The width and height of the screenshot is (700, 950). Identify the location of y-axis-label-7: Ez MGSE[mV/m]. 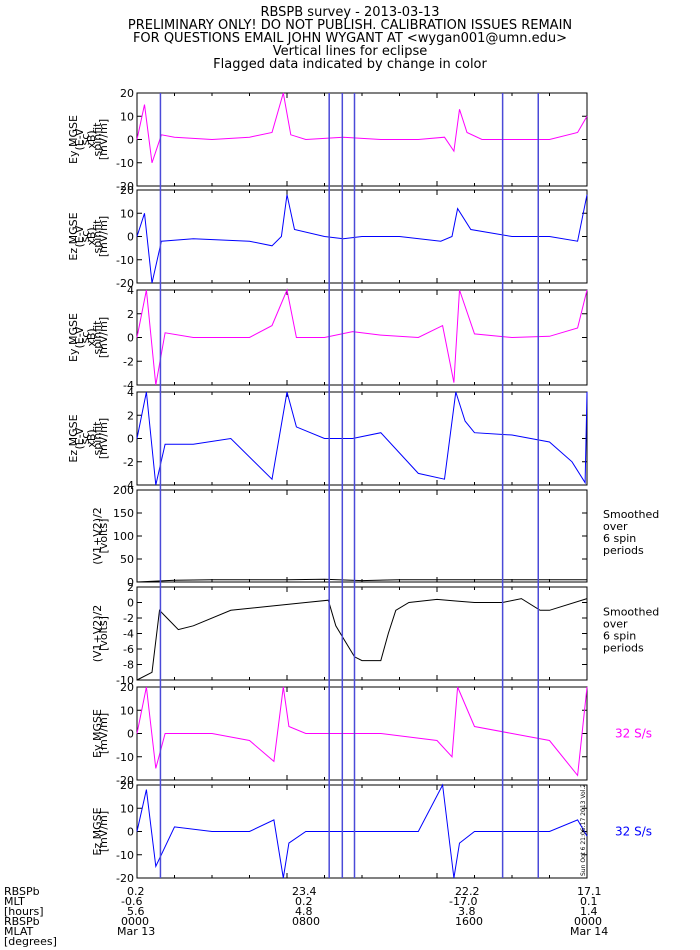
(100, 831).